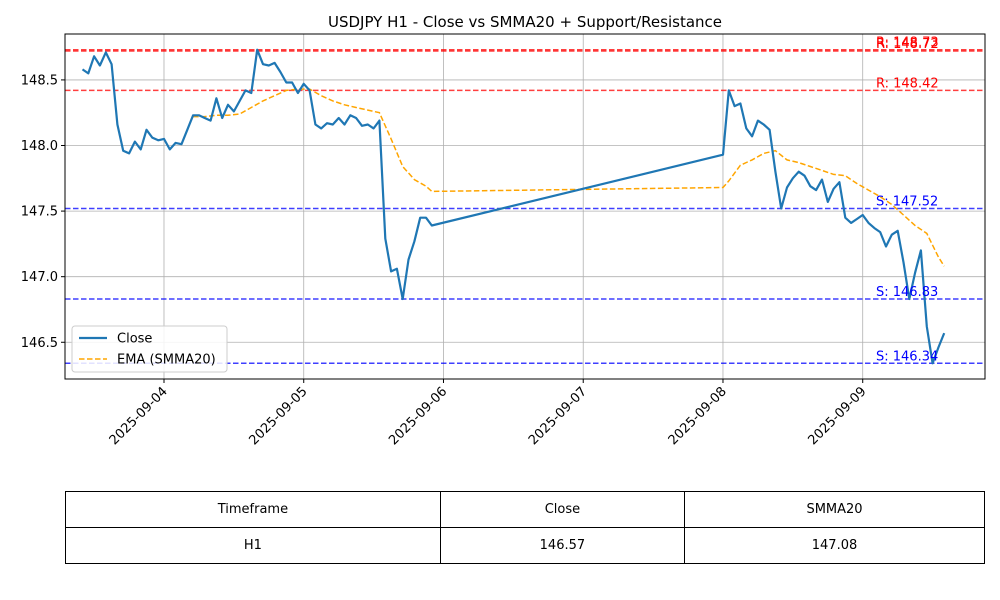 The width and height of the screenshot is (1000, 600). What do you see at coordinates (166, 360) in the screenshot?
I see `legend-label: EMA (SMMA20)` at bounding box center [166, 360].